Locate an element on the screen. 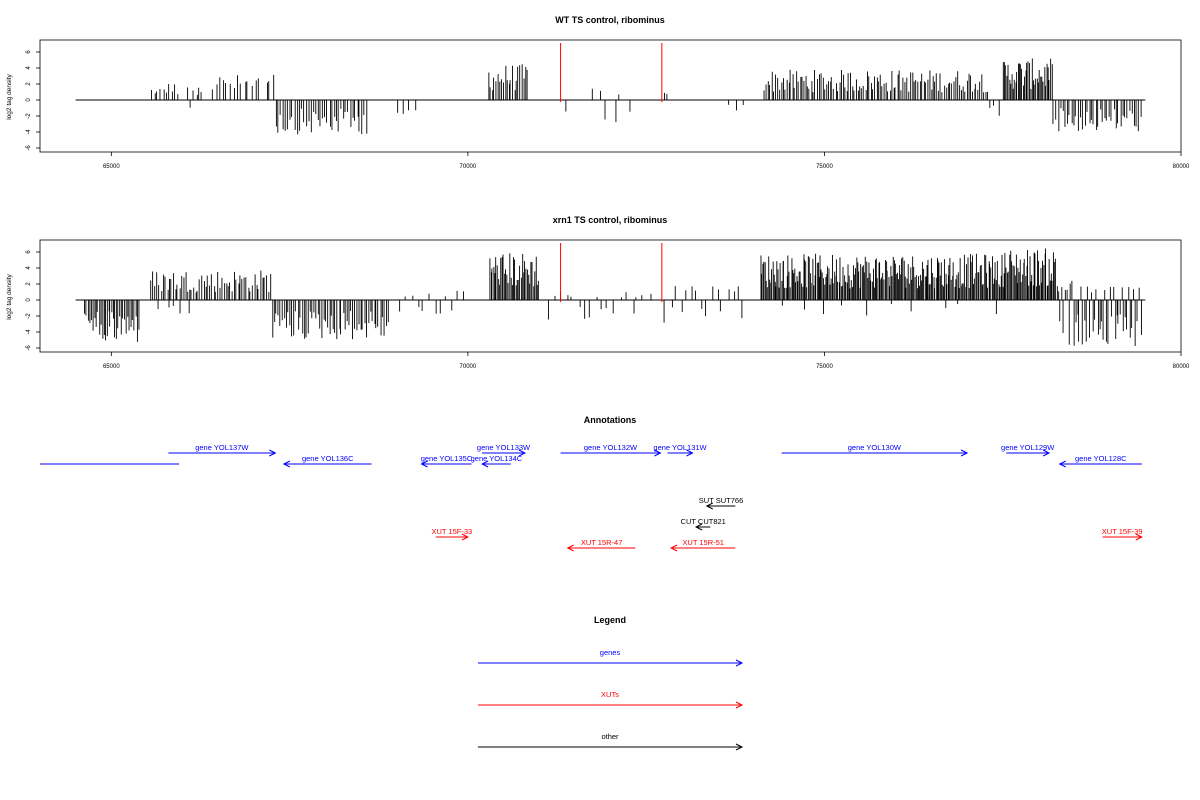 The image size is (1200, 800). annotation-feature: XUT 15F-39 is located at coordinates (1122, 534).